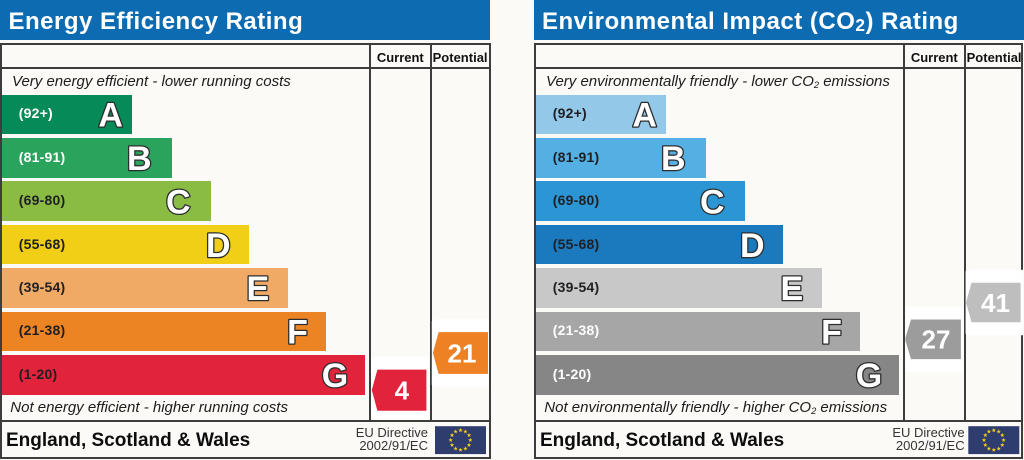 This screenshot has width=1024, height=460. What do you see at coordinates (995, 303) in the screenshot?
I see `svg-text: 41` at bounding box center [995, 303].